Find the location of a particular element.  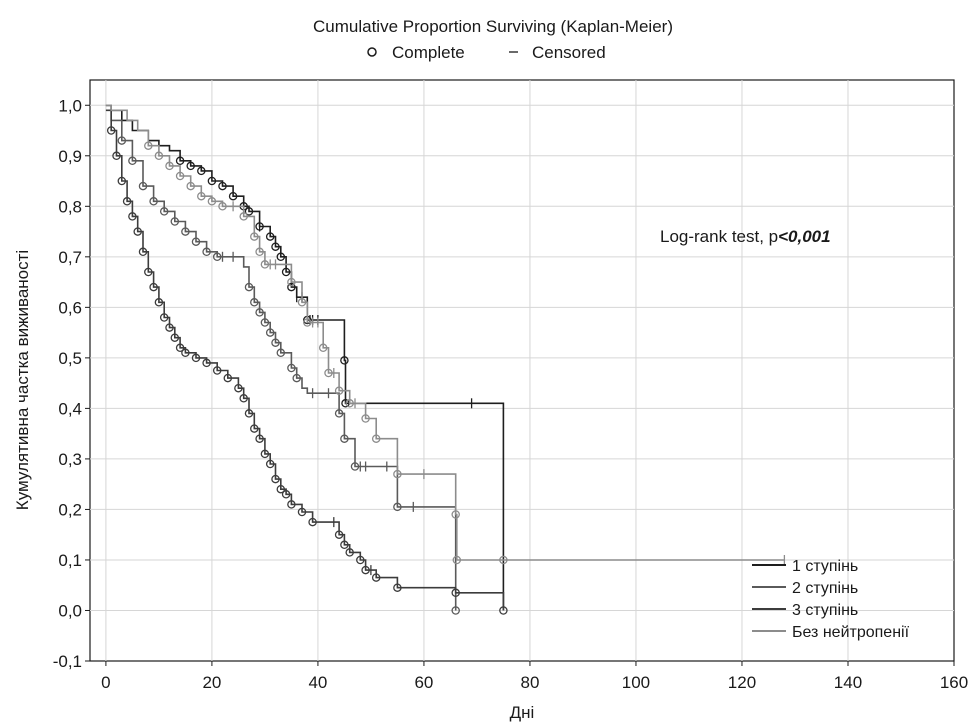

log-rank-annotation: Log-rank test, p<0,001 is located at coordinates (745, 236).